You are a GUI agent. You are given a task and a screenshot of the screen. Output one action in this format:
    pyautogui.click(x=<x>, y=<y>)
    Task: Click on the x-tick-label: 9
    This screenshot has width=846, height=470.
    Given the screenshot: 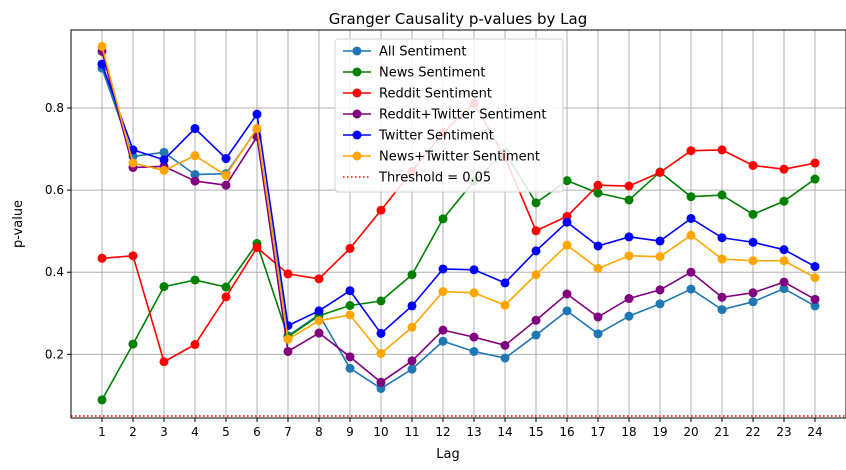 What is the action you would take?
    pyautogui.click(x=350, y=432)
    